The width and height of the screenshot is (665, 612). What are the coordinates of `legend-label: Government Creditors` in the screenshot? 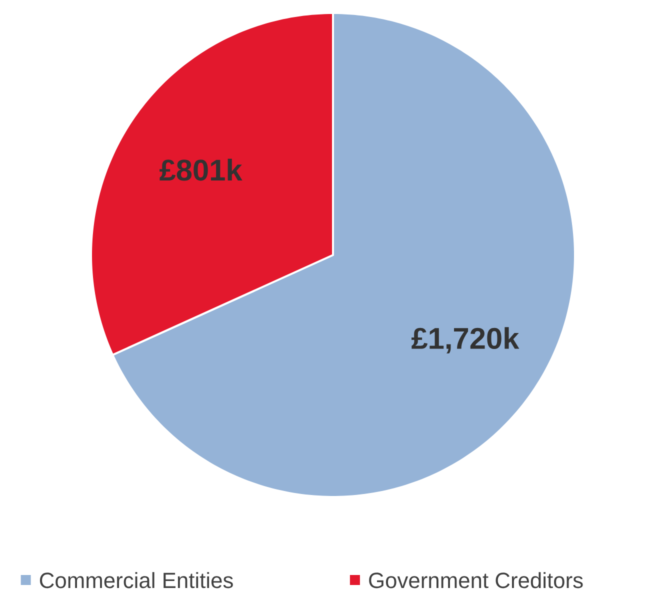 It's located at (476, 580).